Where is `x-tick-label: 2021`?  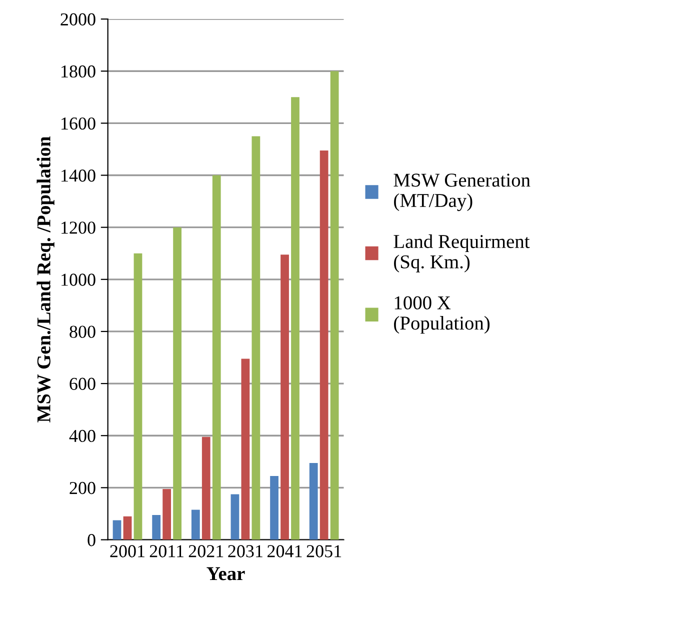 x-tick-label: 2021 is located at coordinates (206, 551).